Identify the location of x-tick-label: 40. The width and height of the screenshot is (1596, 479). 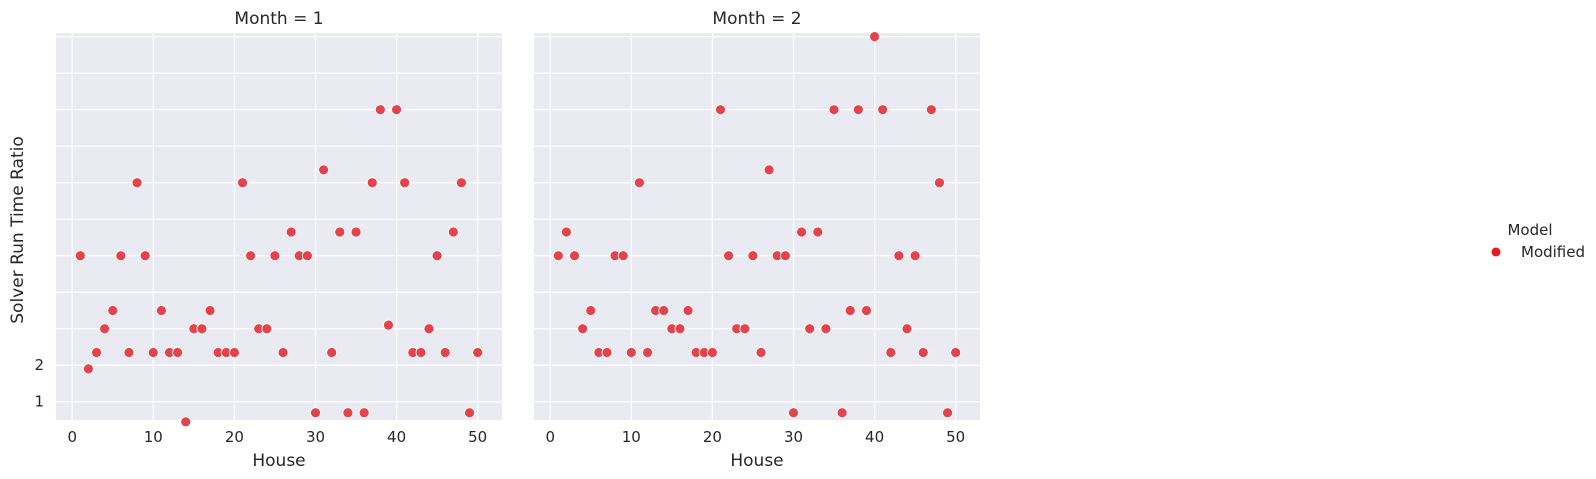
(396, 437).